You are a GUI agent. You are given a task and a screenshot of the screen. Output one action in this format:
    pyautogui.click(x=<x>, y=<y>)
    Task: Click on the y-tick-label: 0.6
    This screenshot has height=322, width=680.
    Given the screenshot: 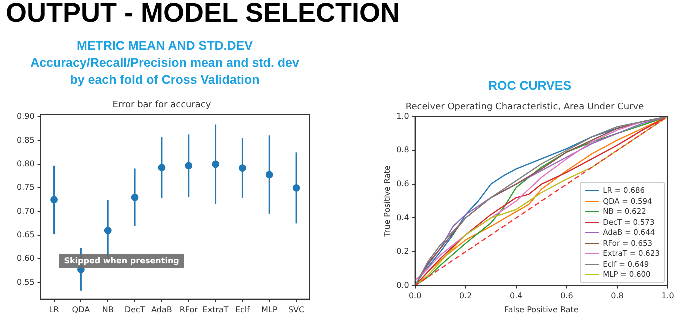 What is the action you would take?
    pyautogui.click(x=403, y=183)
    